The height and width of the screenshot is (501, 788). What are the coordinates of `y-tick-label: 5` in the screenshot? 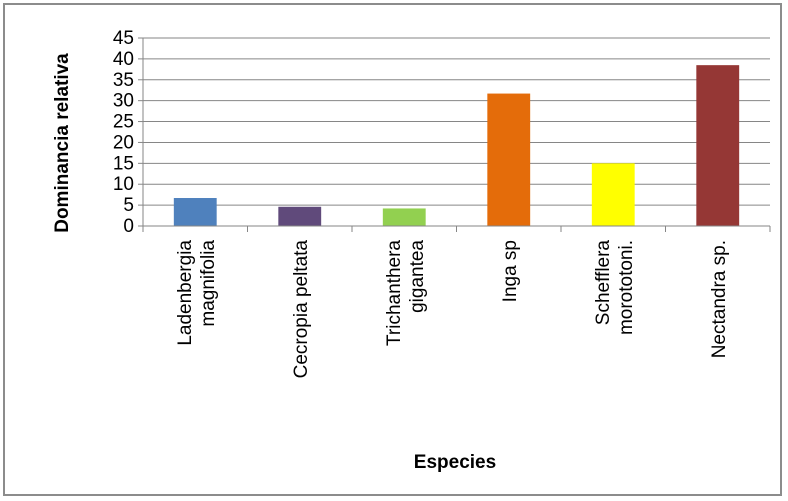 It's located at (128, 205).